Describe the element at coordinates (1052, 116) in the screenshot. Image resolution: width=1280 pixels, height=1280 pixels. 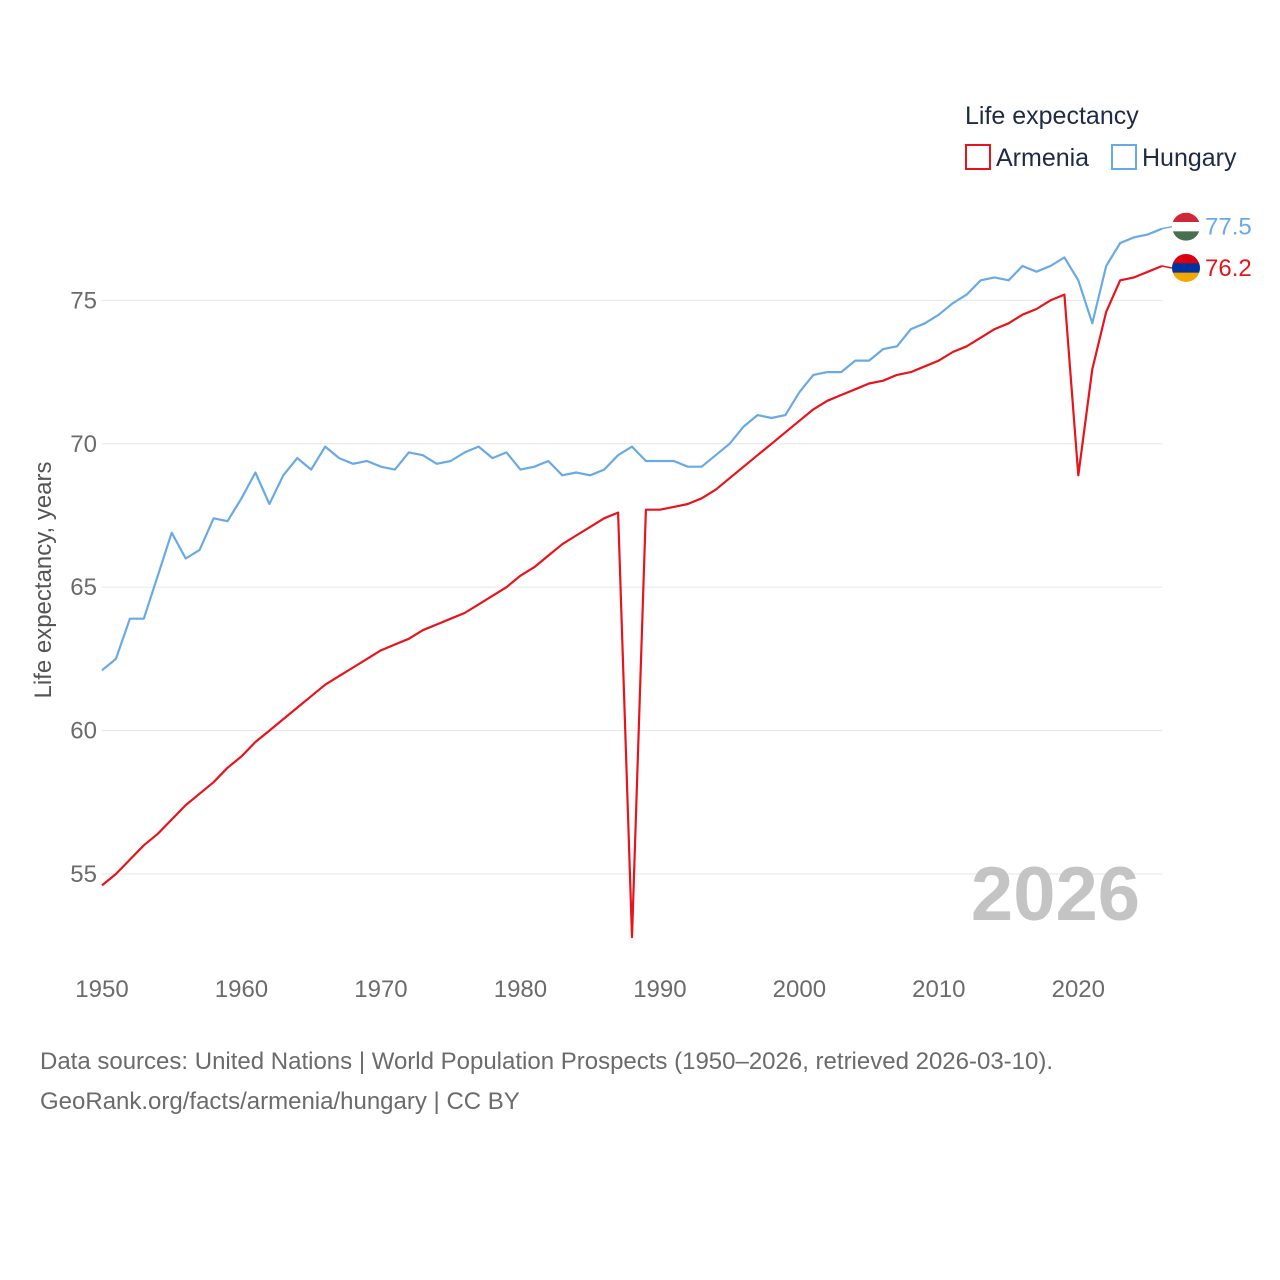
I see `legend-title: Life expectancy` at that location.